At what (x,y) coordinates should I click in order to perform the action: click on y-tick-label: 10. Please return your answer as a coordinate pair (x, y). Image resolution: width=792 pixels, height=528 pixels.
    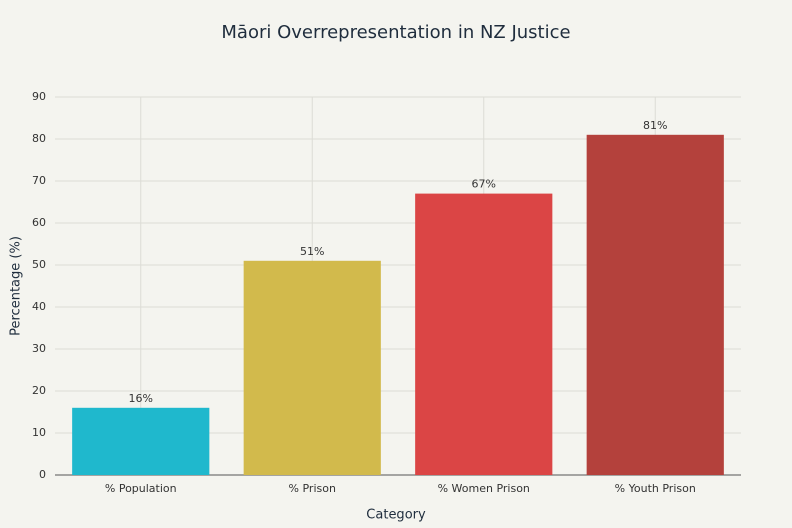
    Looking at the image, I should click on (39, 432).